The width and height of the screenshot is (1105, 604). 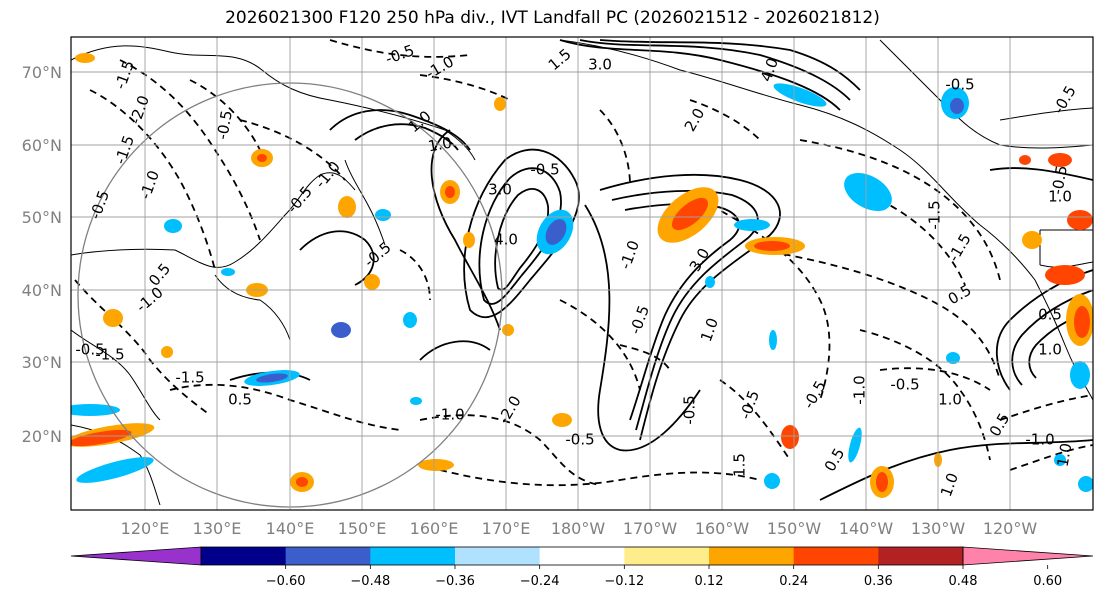 What do you see at coordinates (540, 581) in the screenshot?
I see `colorbar-tick-label: −0.24` at bounding box center [540, 581].